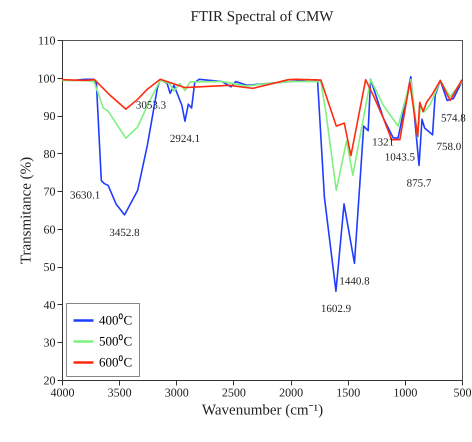 The width and height of the screenshot is (472, 442). I want to click on x-tick-label: 2500, so click(234, 393).